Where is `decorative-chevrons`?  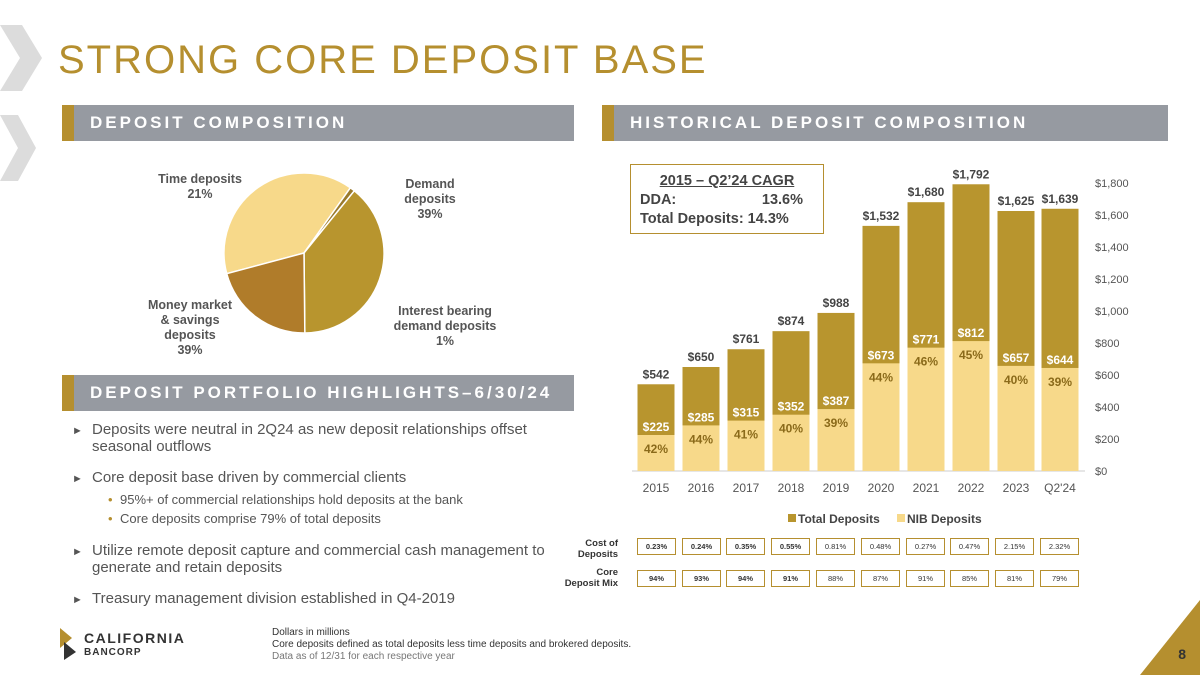 decorative-chevrons is located at coordinates (21, 103).